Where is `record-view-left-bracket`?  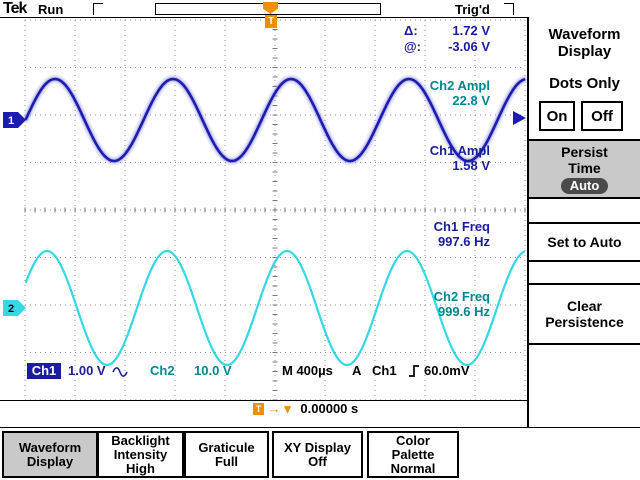
record-view-left-bracket is located at coordinates (98, 9).